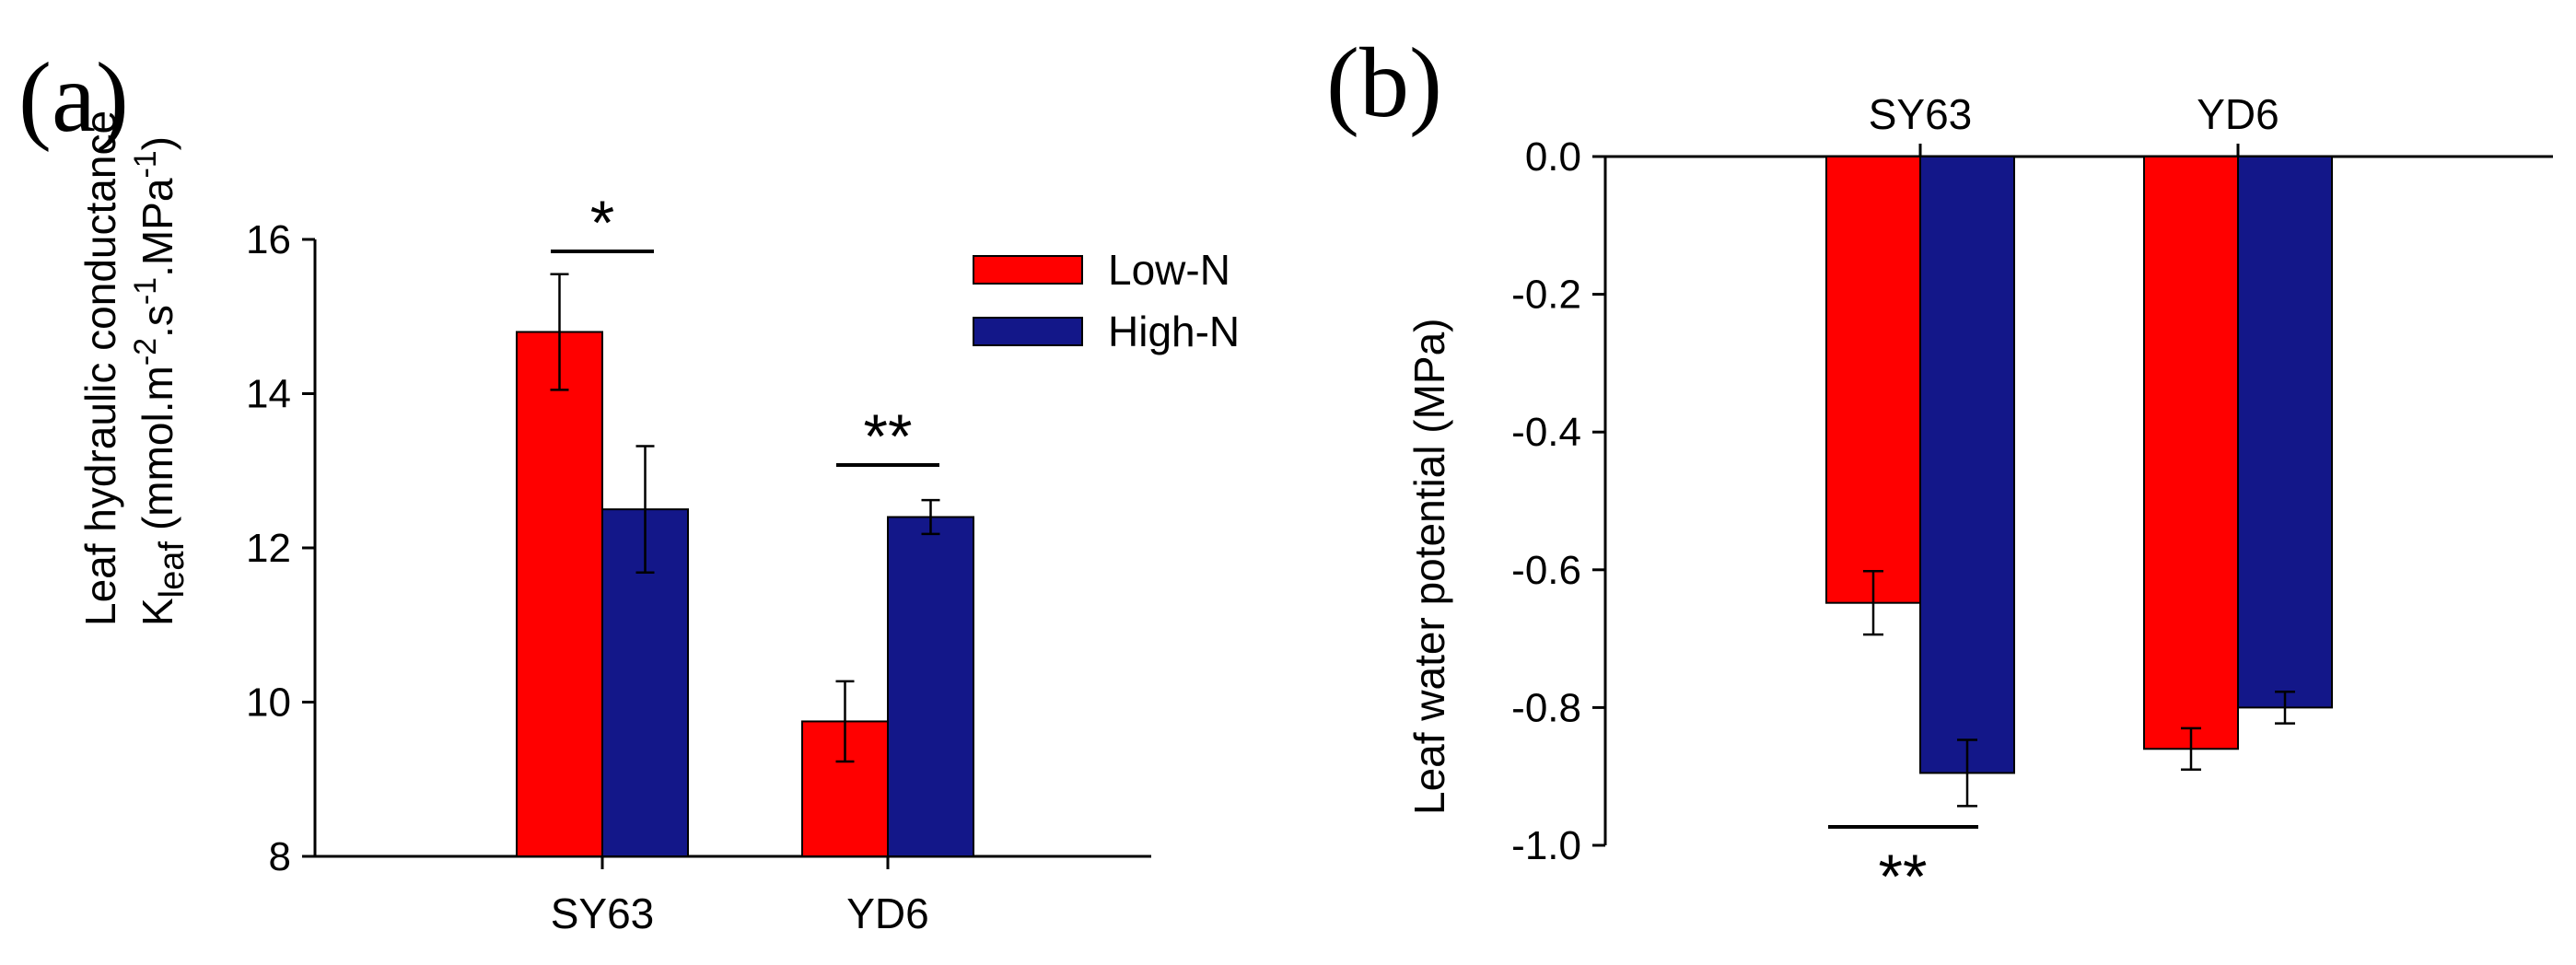 The height and width of the screenshot is (965, 2576). I want to click on panel-b-y-tick-label: -0.6, so click(1546, 570).